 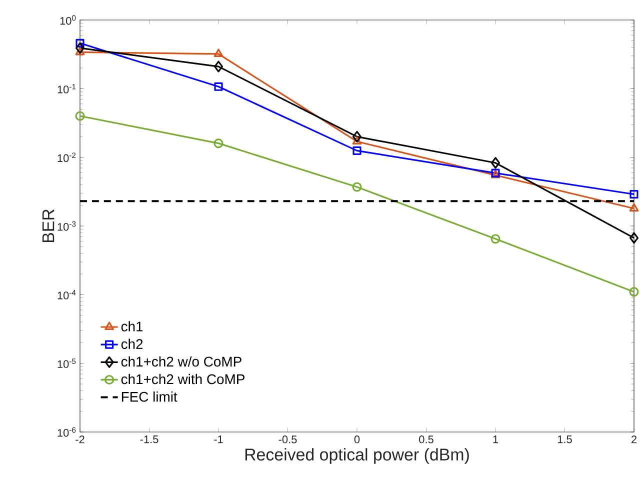 I want to click on legend-label: FEC limit, so click(x=150, y=397).